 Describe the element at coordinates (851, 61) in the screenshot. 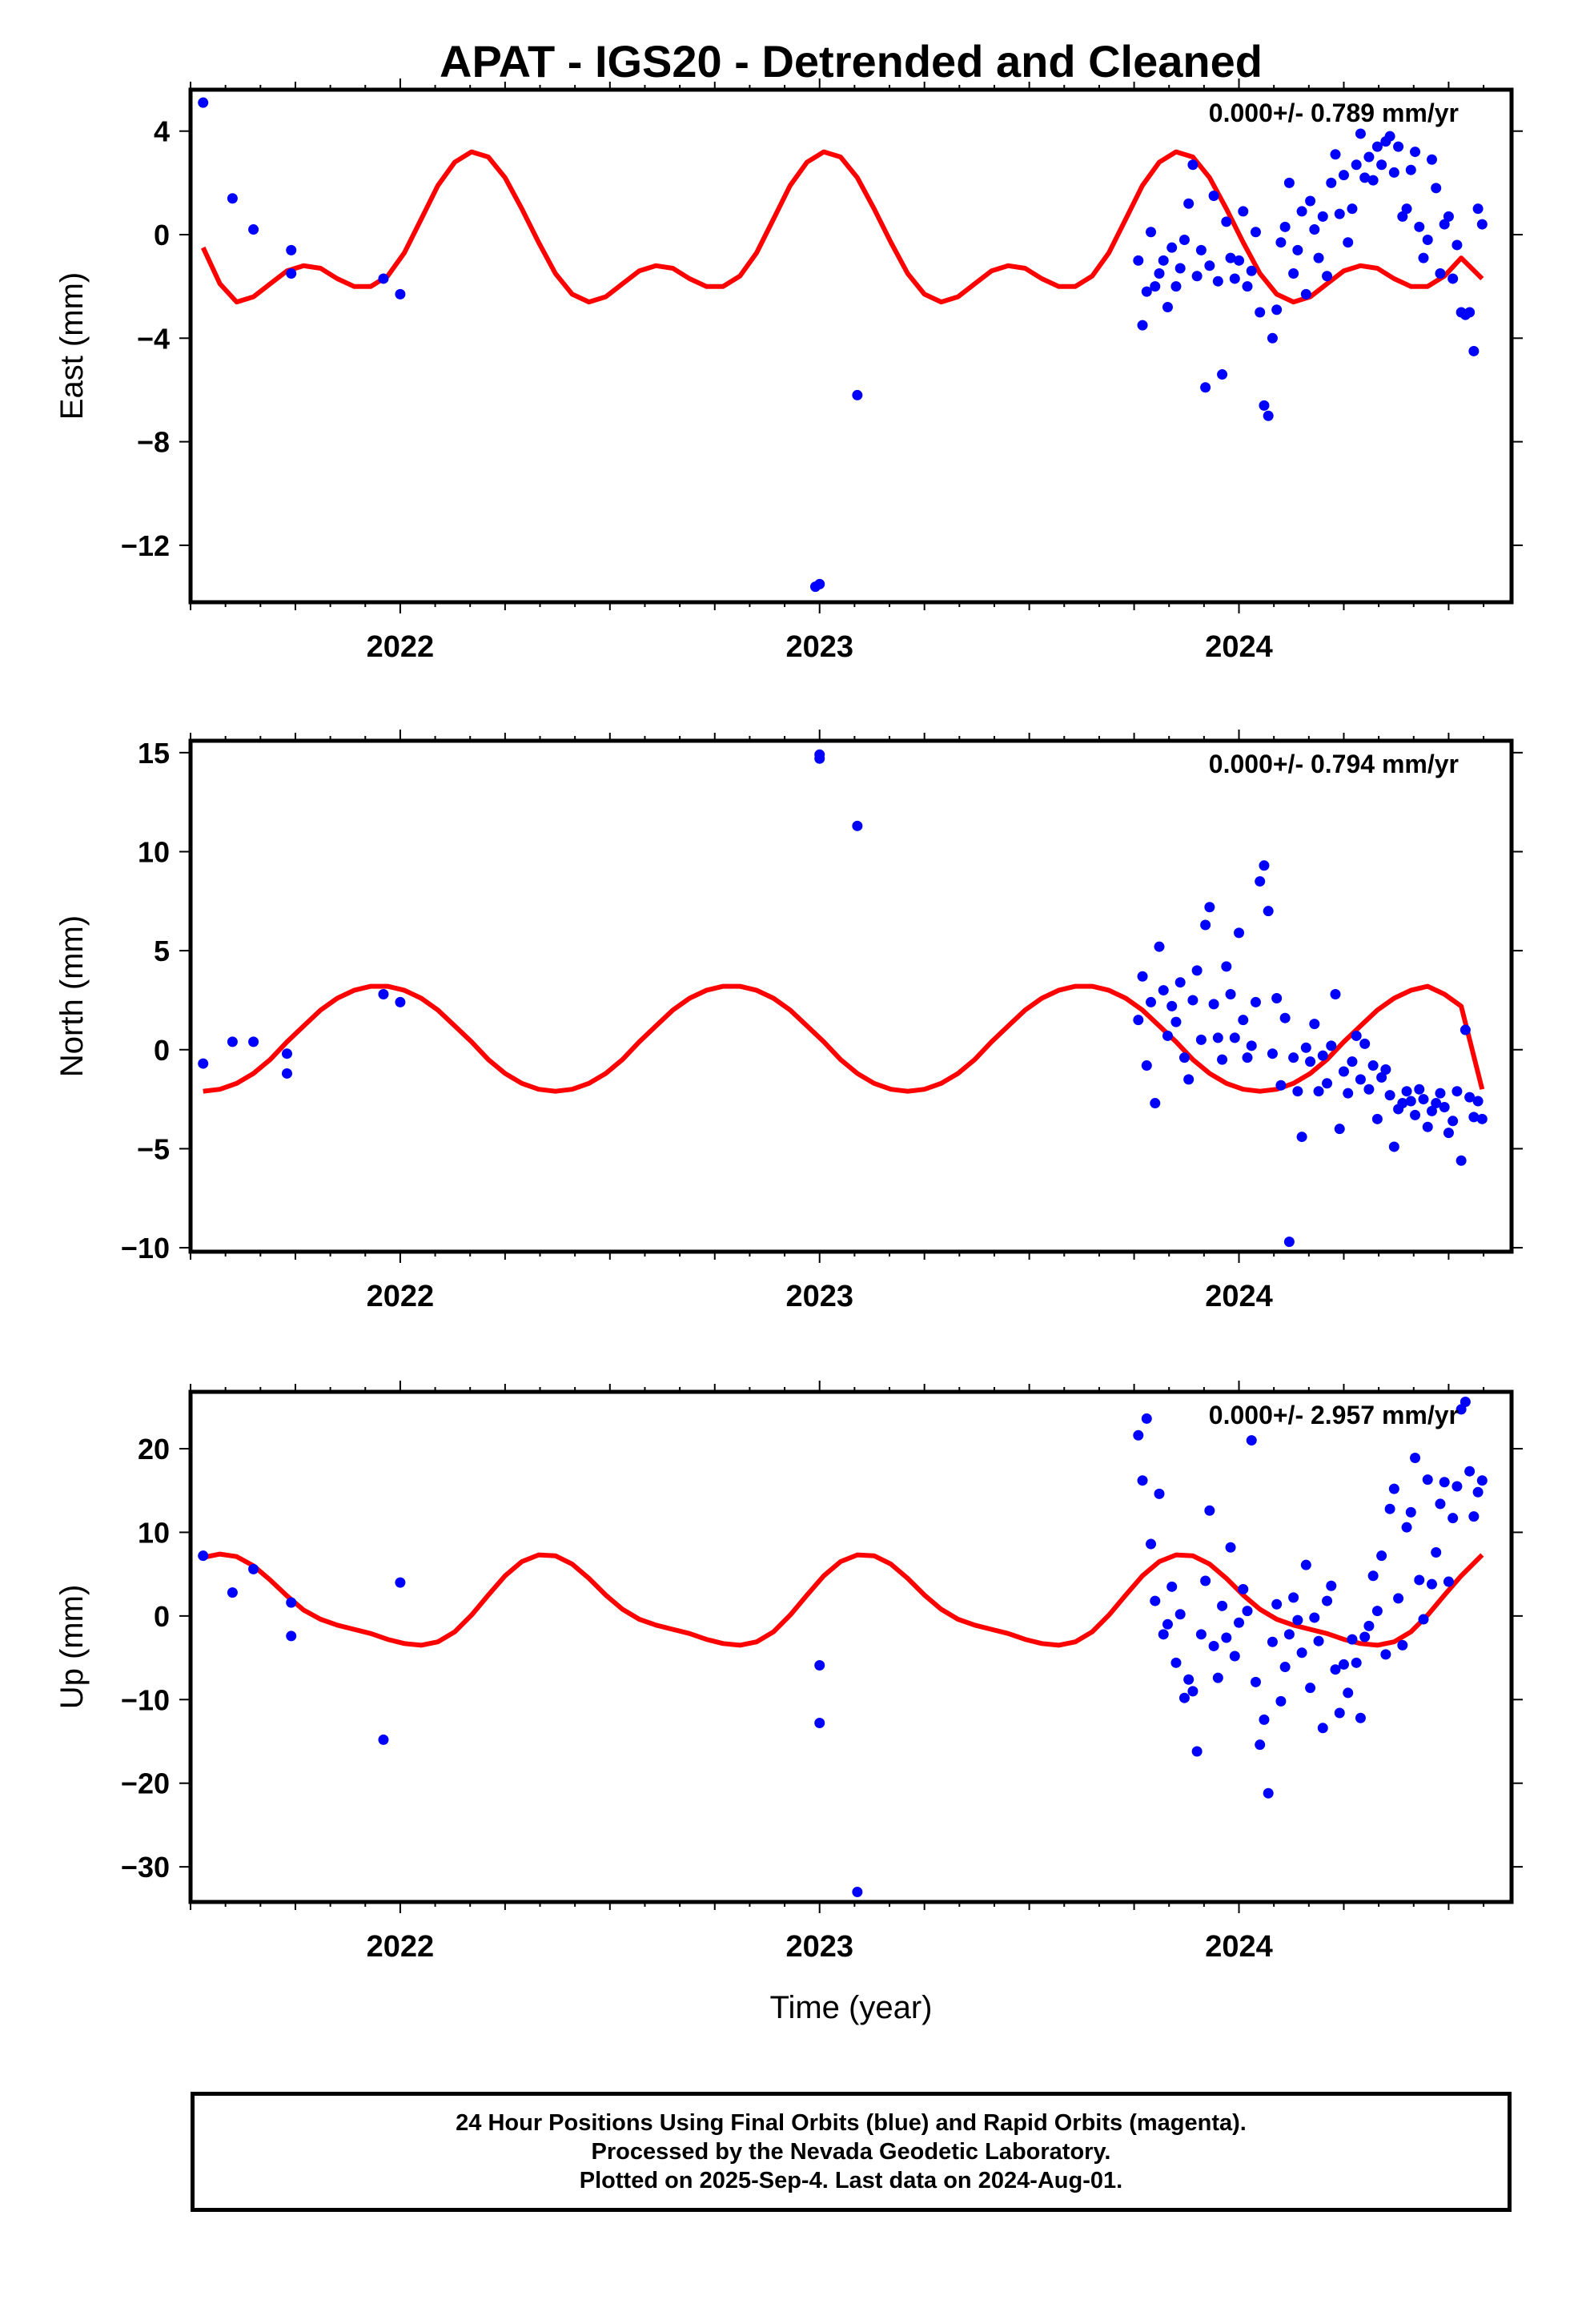

I see `chart-title: APAT - IGS20 - Detrended and Cleaned` at that location.